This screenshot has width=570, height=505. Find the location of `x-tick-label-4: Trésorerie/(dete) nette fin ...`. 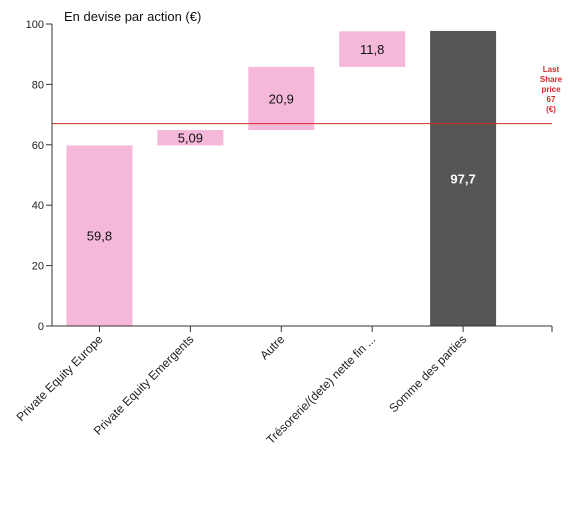

x-tick-label-4: Trésorerie/(dete) nette fin ... is located at coordinates (321, 389).